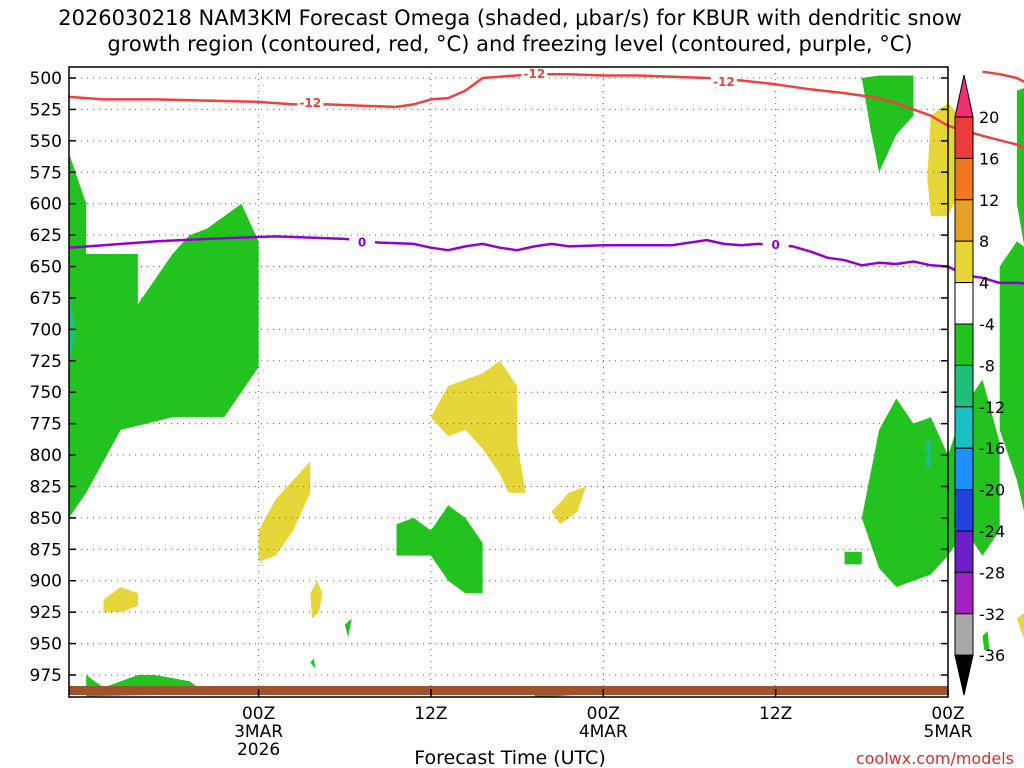  What do you see at coordinates (46, 613) in the screenshot?
I see `y-tick-label-925: 925` at bounding box center [46, 613].